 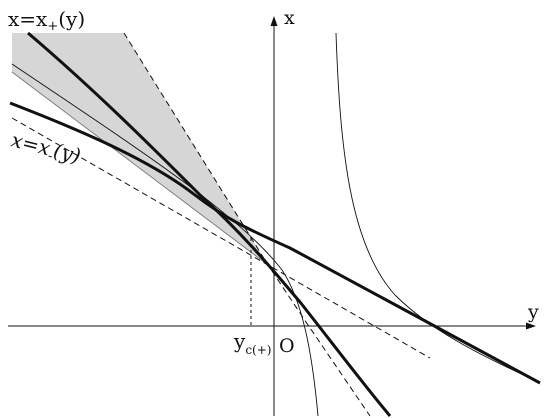 What do you see at coordinates (533, 312) in the screenshot?
I see `y-axis-label: y` at bounding box center [533, 312].